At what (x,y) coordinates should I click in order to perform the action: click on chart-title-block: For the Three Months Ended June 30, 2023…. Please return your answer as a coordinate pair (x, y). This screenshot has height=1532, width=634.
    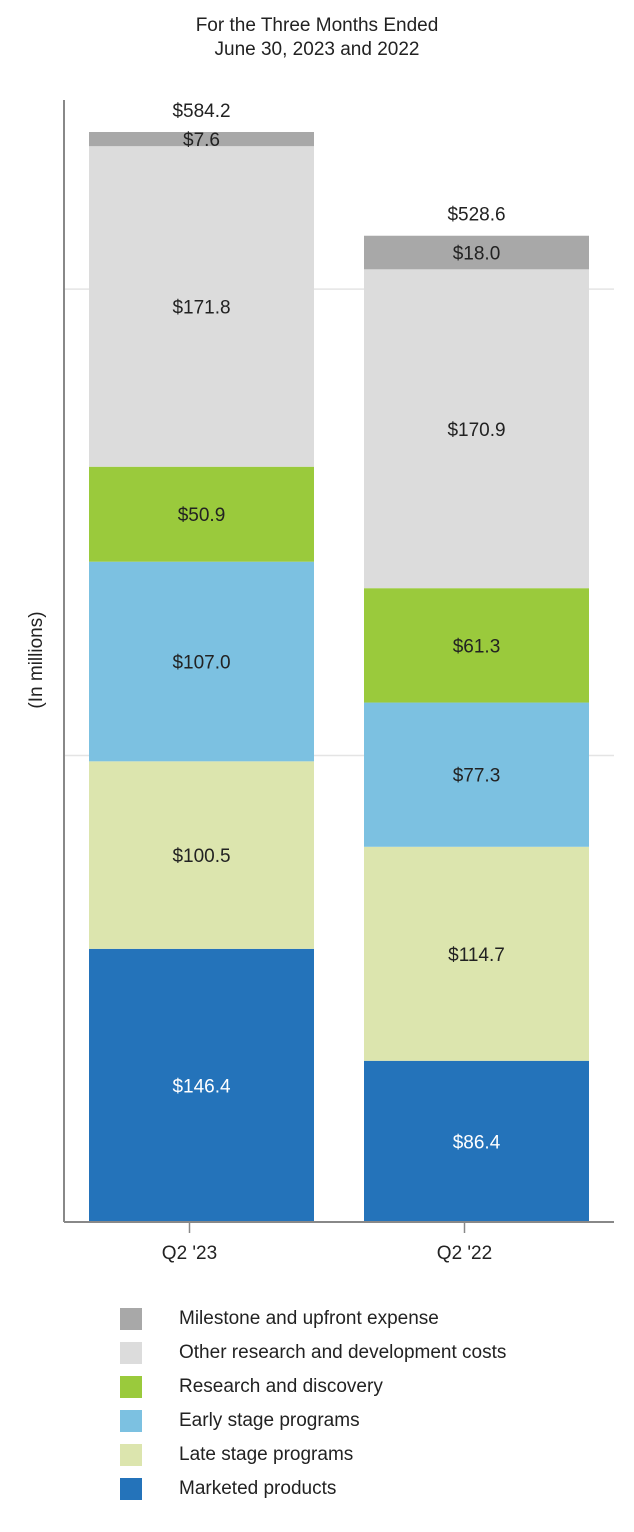
    Looking at the image, I should click on (317, 38).